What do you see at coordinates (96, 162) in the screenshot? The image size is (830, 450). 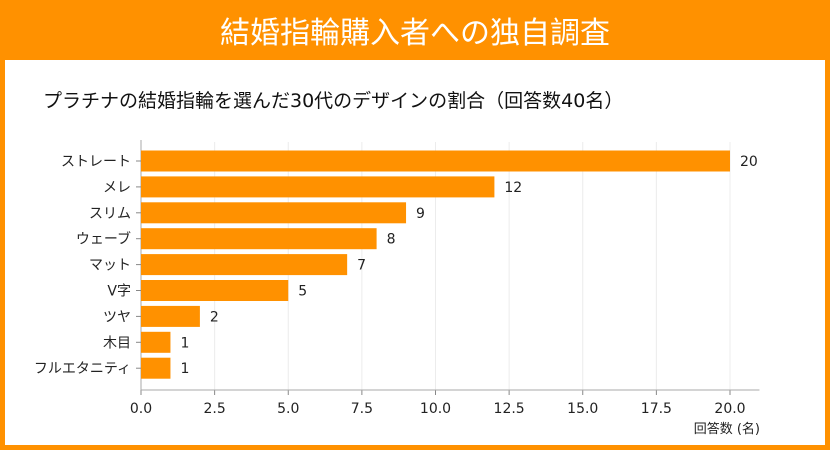 I see `y-tick-label: ストレート` at bounding box center [96, 162].